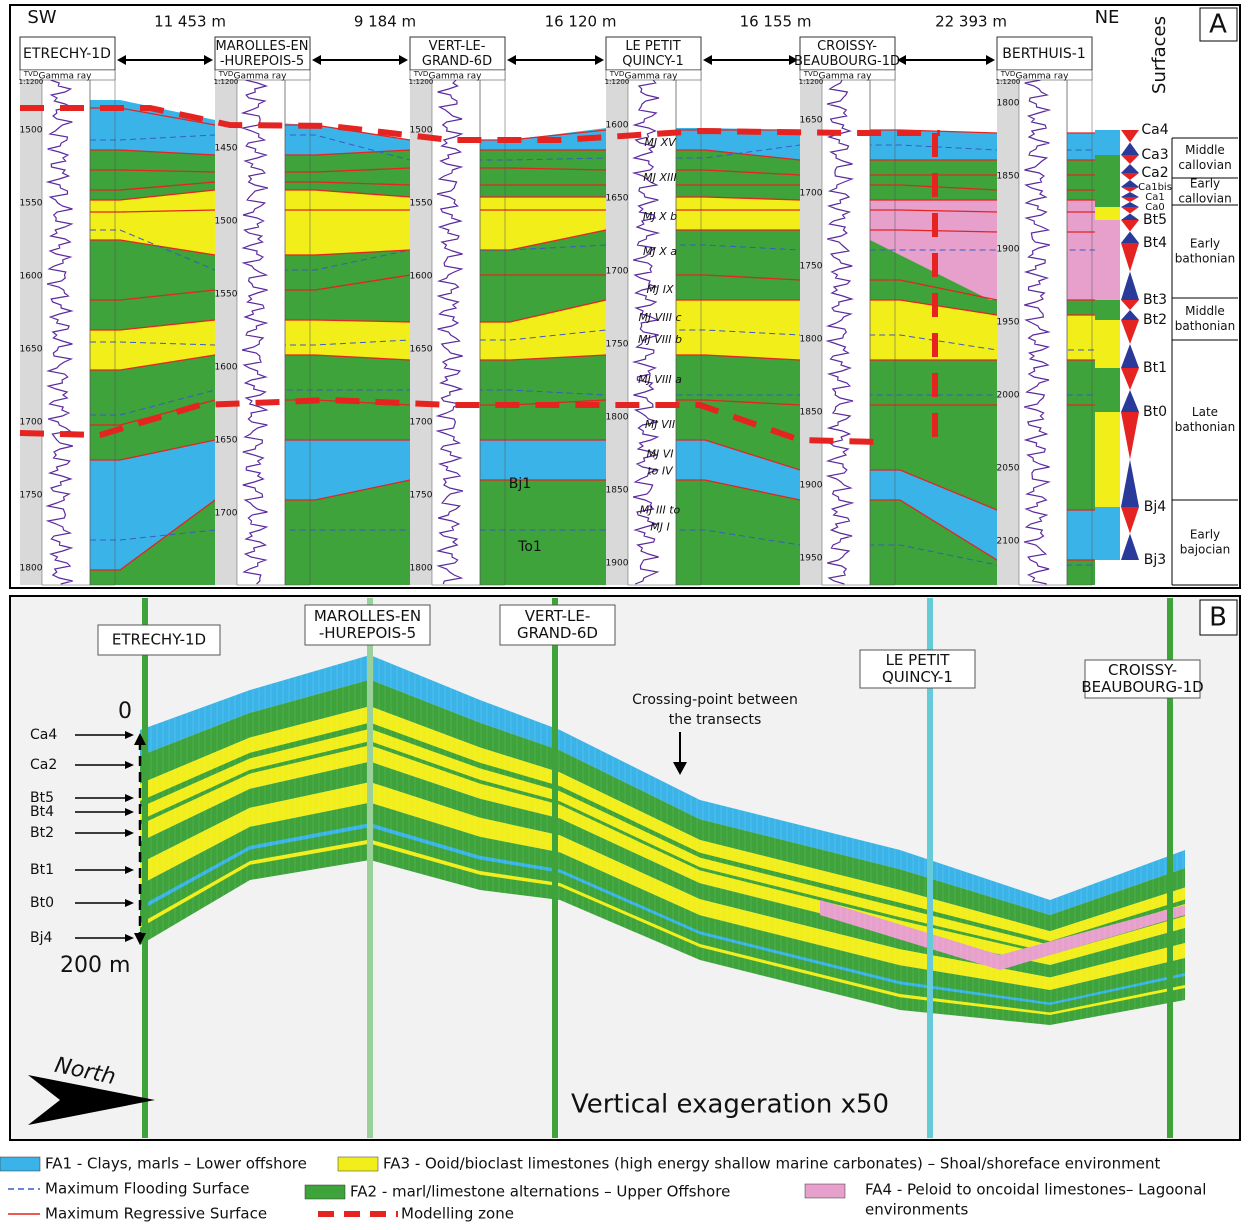  What do you see at coordinates (557, 402) in the screenshot?
I see `flooding-surface` at bounding box center [557, 402].